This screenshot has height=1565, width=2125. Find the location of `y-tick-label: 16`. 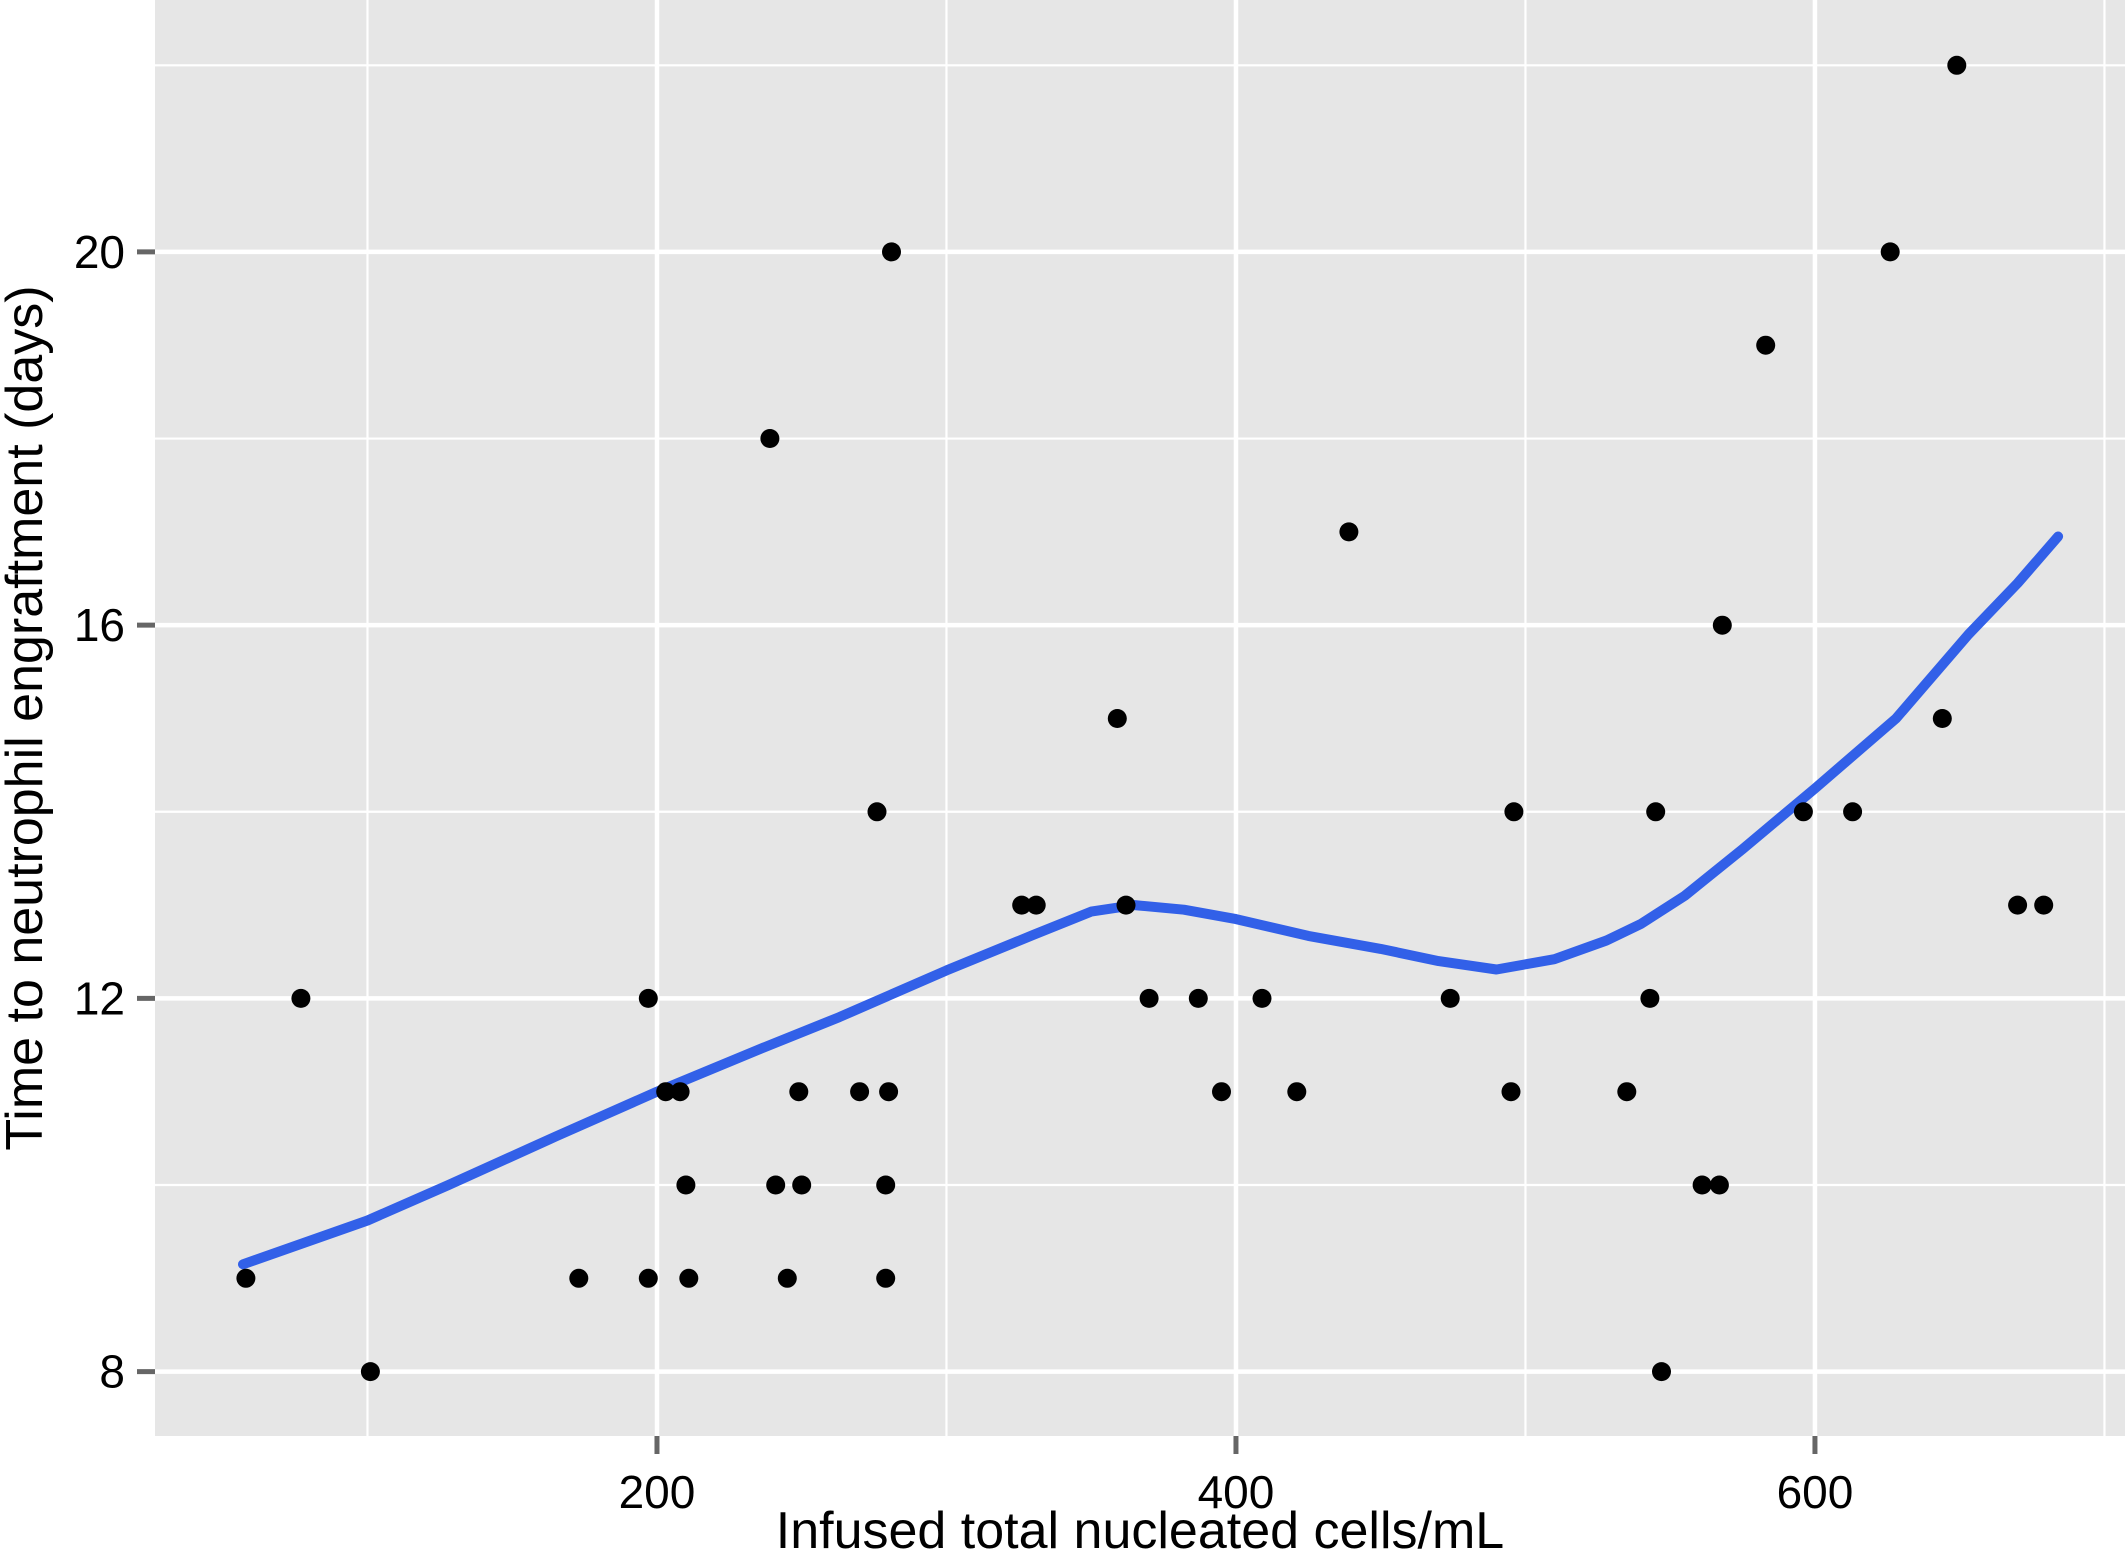

y-tick-label: 16 is located at coordinates (99, 625).